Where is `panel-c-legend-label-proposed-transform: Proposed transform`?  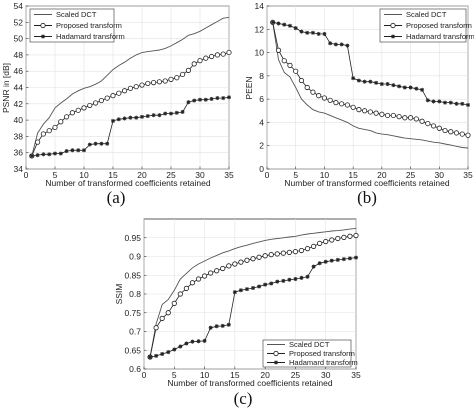
panel-c-legend-label-proposed-transform: Proposed transform is located at coordinates (322, 353).